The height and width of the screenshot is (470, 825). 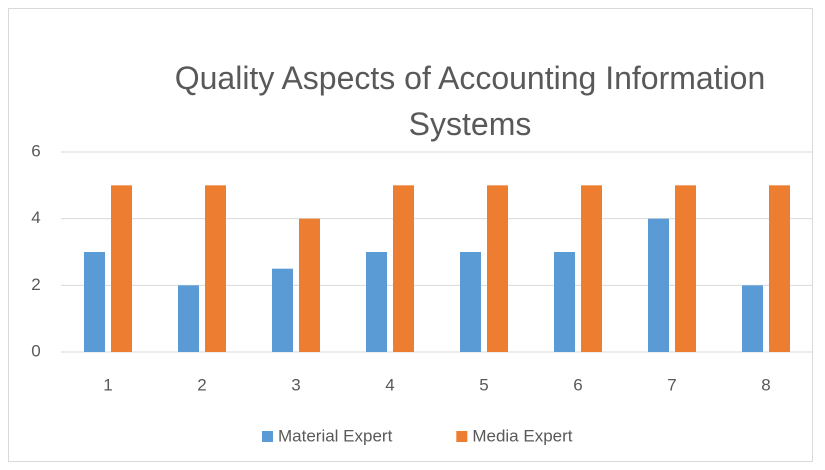 I want to click on x-tick-label: 3, so click(x=295, y=384).